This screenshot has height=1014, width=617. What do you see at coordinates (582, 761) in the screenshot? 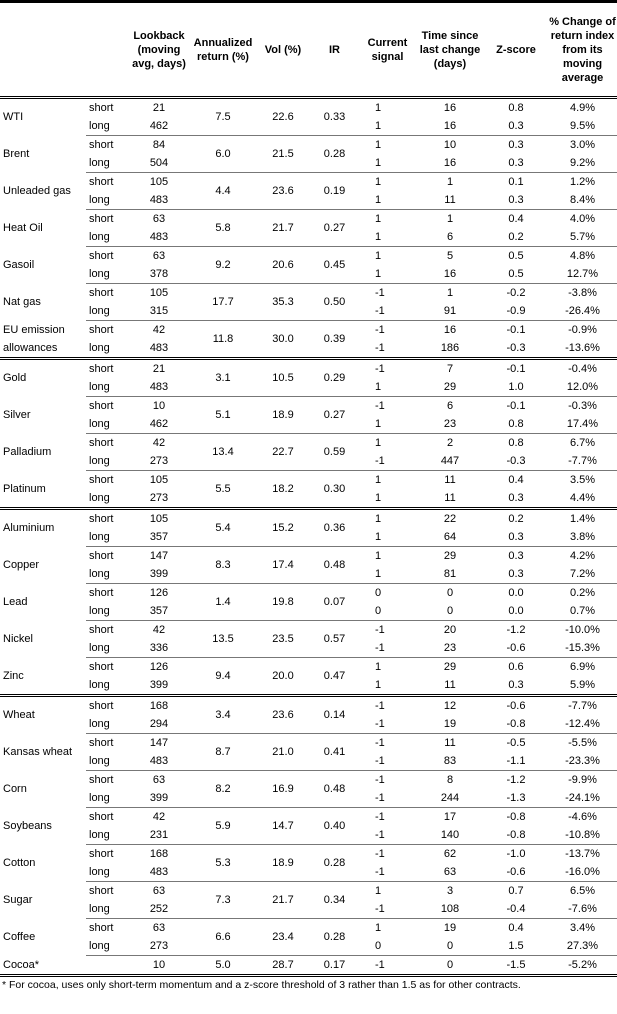
I see `pct-change: -23.3%` at bounding box center [582, 761].